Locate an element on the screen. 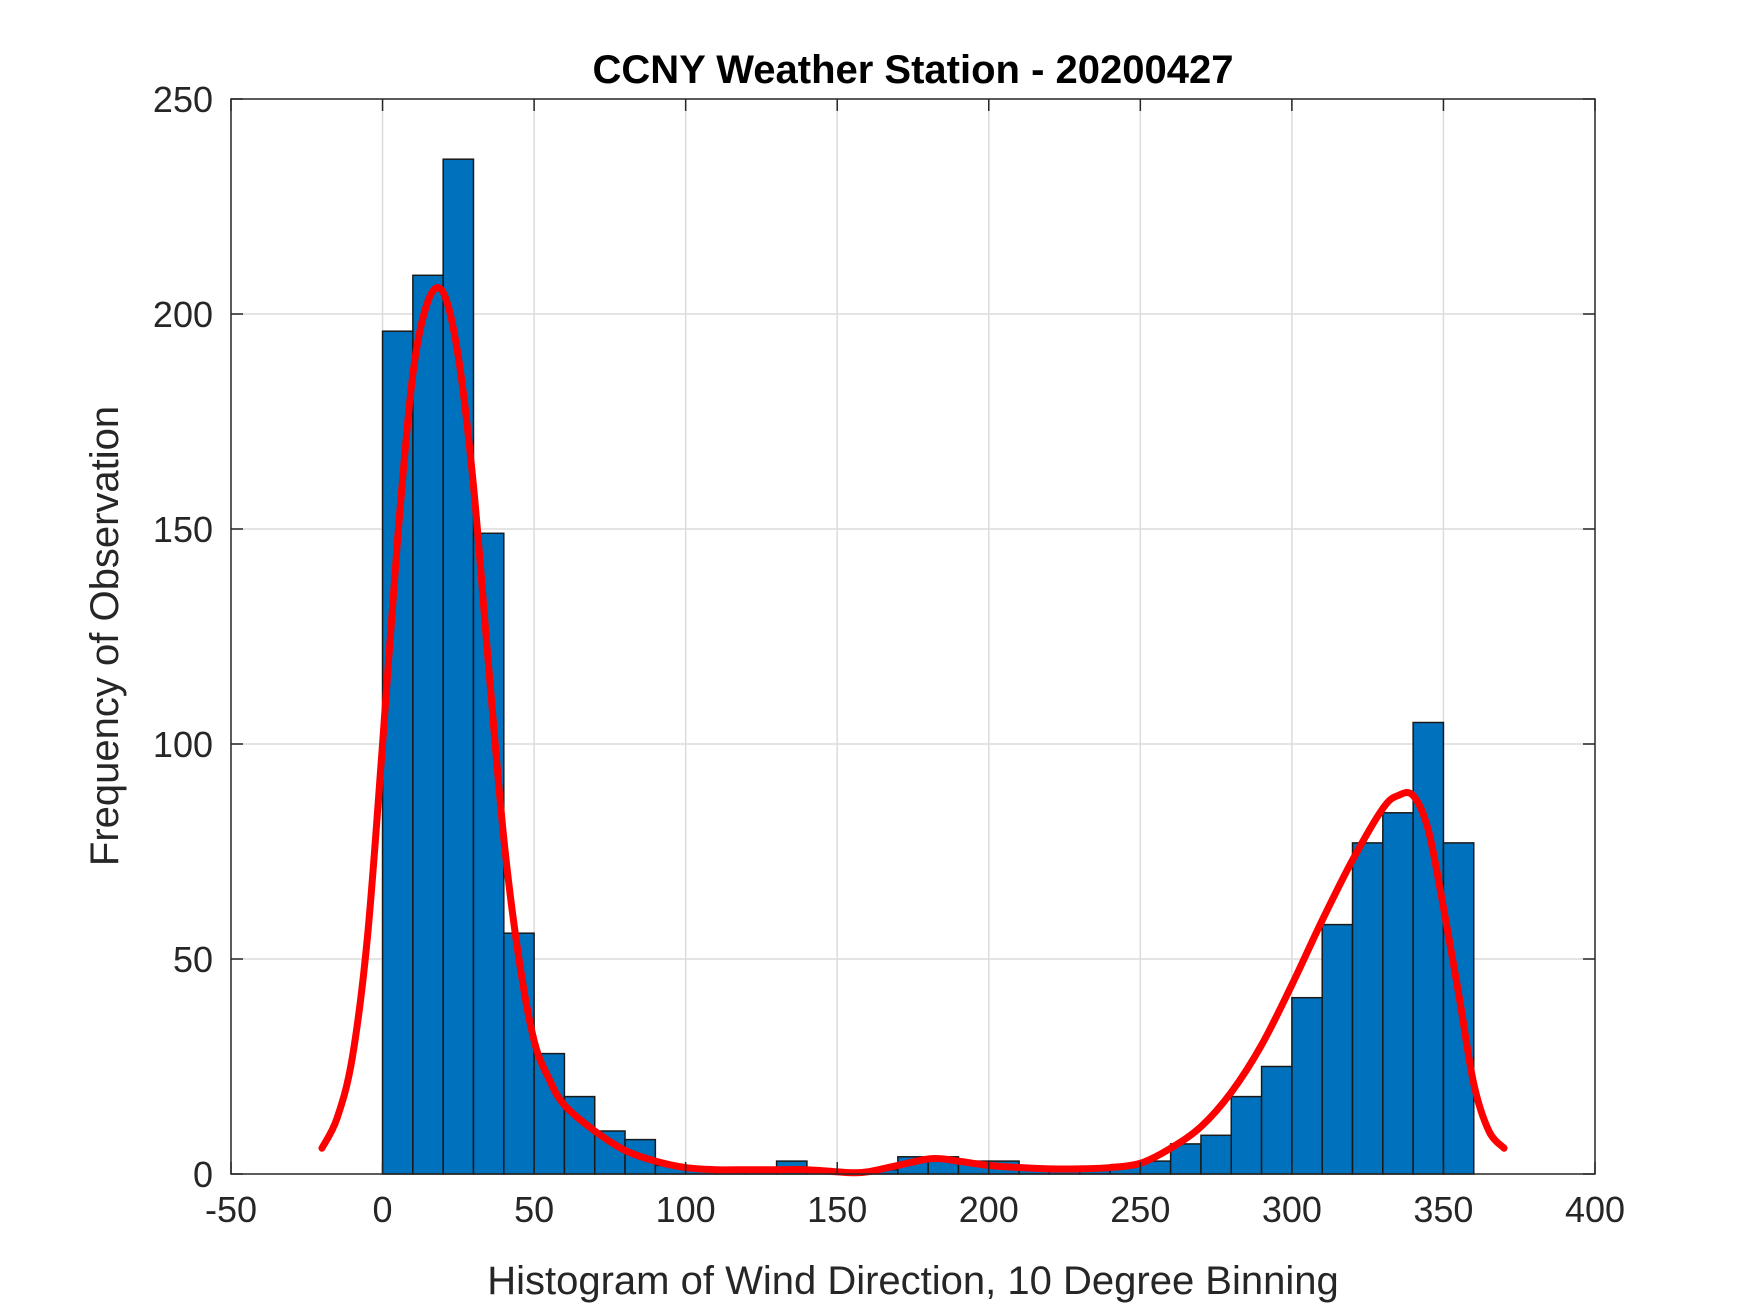 Image resolution: width=1750 pixels, height=1313 pixels. x-tick-label: 100 is located at coordinates (686, 1209).